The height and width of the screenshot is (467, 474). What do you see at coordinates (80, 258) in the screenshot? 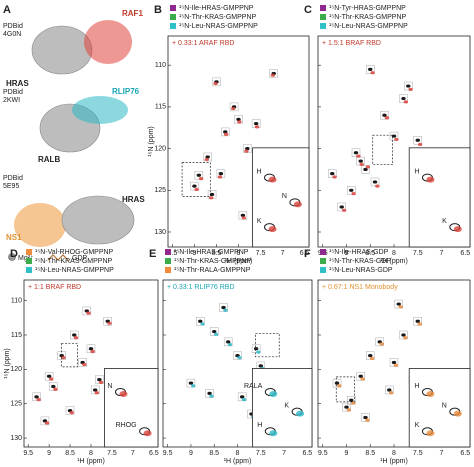
I see `key-label: GDP` at bounding box center [80, 258].